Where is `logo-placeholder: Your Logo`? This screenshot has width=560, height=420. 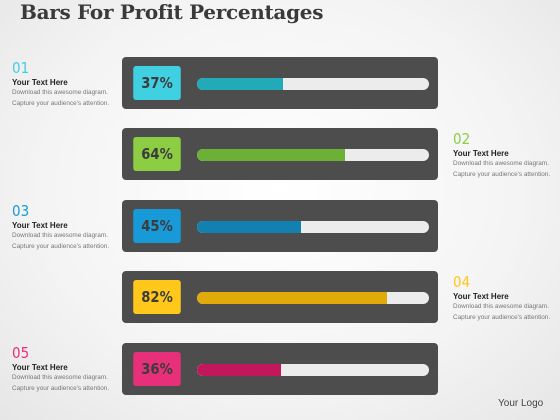
logo-placeholder: Your Logo is located at coordinates (521, 403).